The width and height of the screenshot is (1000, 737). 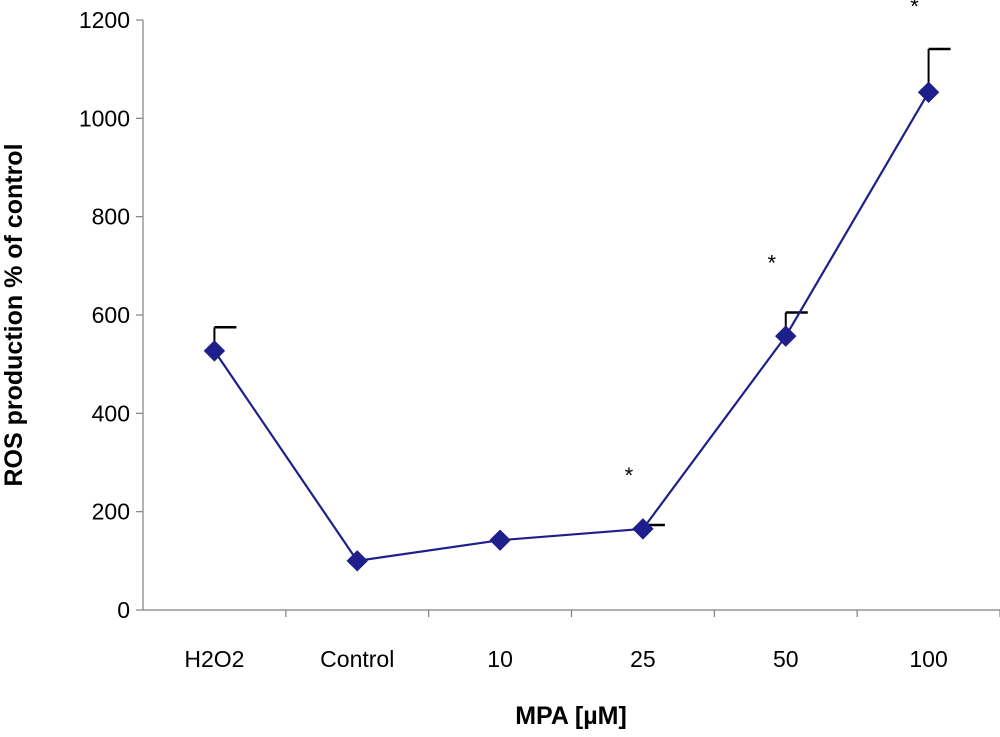 What do you see at coordinates (500, 659) in the screenshot?
I see `x-tick-label: 10` at bounding box center [500, 659].